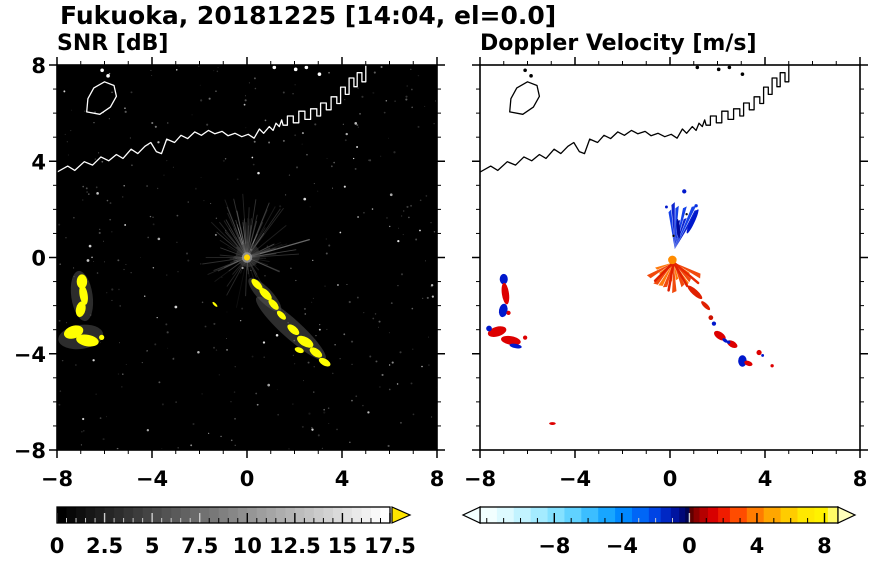 The image size is (870, 570). Describe the element at coordinates (113, 43) in the screenshot. I see `snr-panel-title: SNR [dB]` at that location.